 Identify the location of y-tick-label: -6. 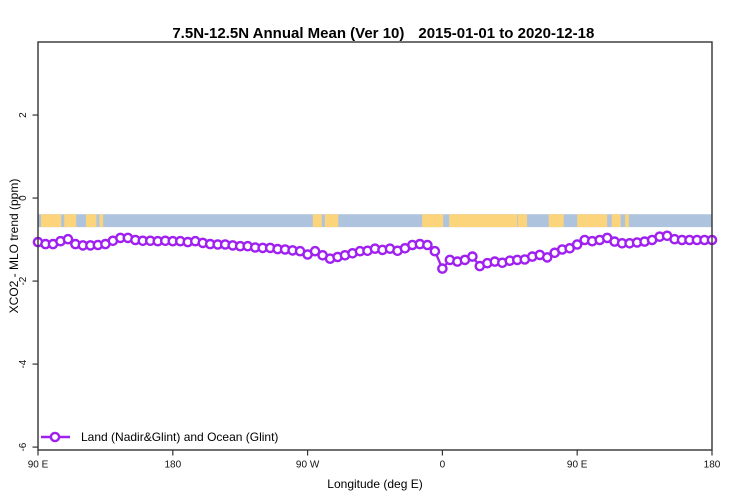
(23, 446).